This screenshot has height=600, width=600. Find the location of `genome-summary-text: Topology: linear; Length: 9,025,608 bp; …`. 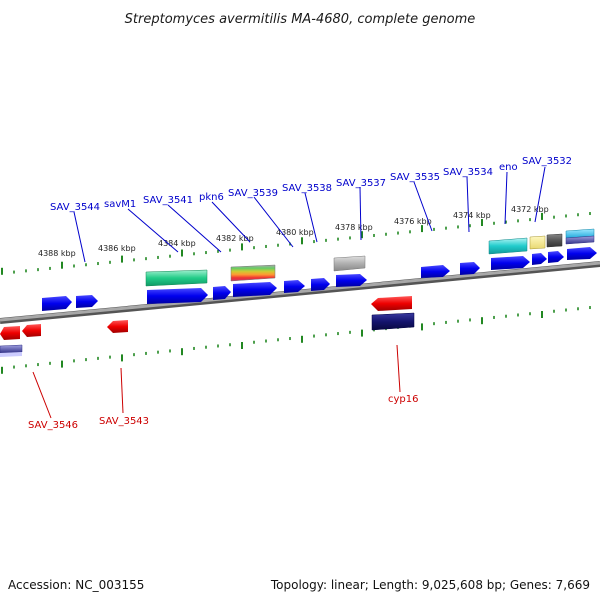

genome-summary-text: Topology: linear; Length: 9,025,608 bp; … is located at coordinates (430, 585).